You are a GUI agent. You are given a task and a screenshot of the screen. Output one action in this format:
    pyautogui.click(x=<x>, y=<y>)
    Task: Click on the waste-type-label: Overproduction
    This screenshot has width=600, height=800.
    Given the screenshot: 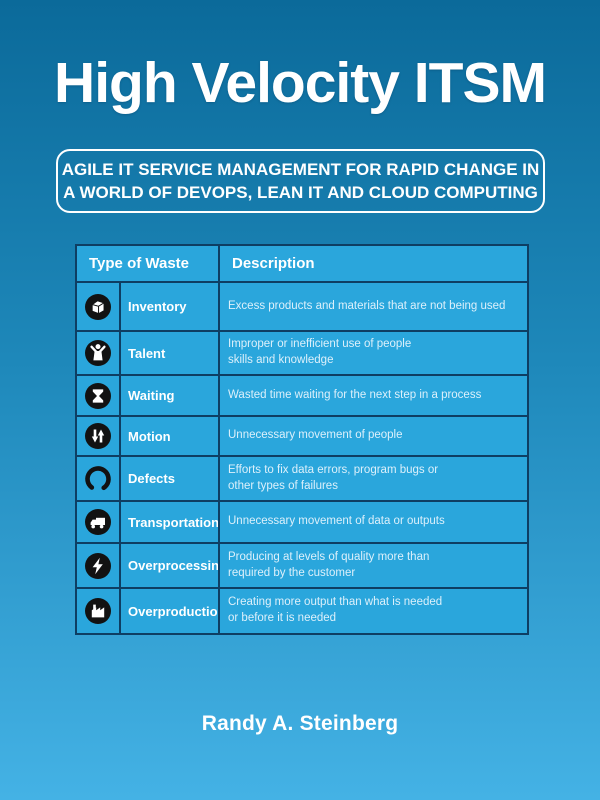 What is the action you would take?
    pyautogui.click(x=169, y=611)
    